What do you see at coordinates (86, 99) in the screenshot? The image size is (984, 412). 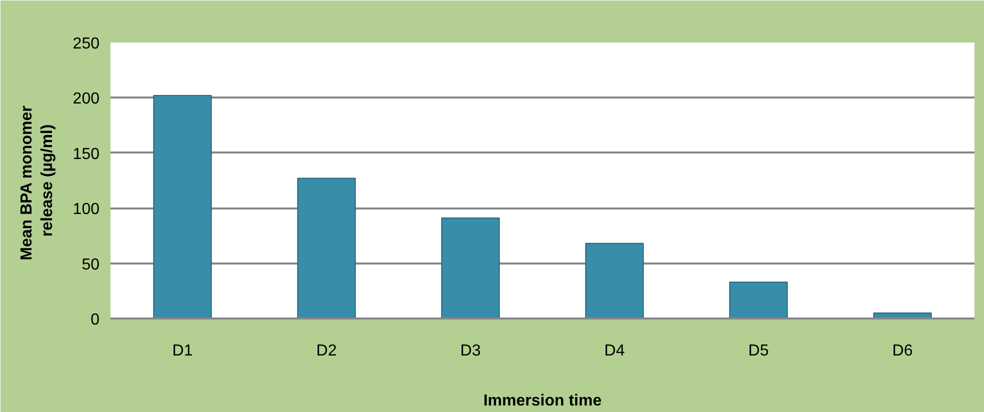 I see `y-tick-label: 200` at bounding box center [86, 99].